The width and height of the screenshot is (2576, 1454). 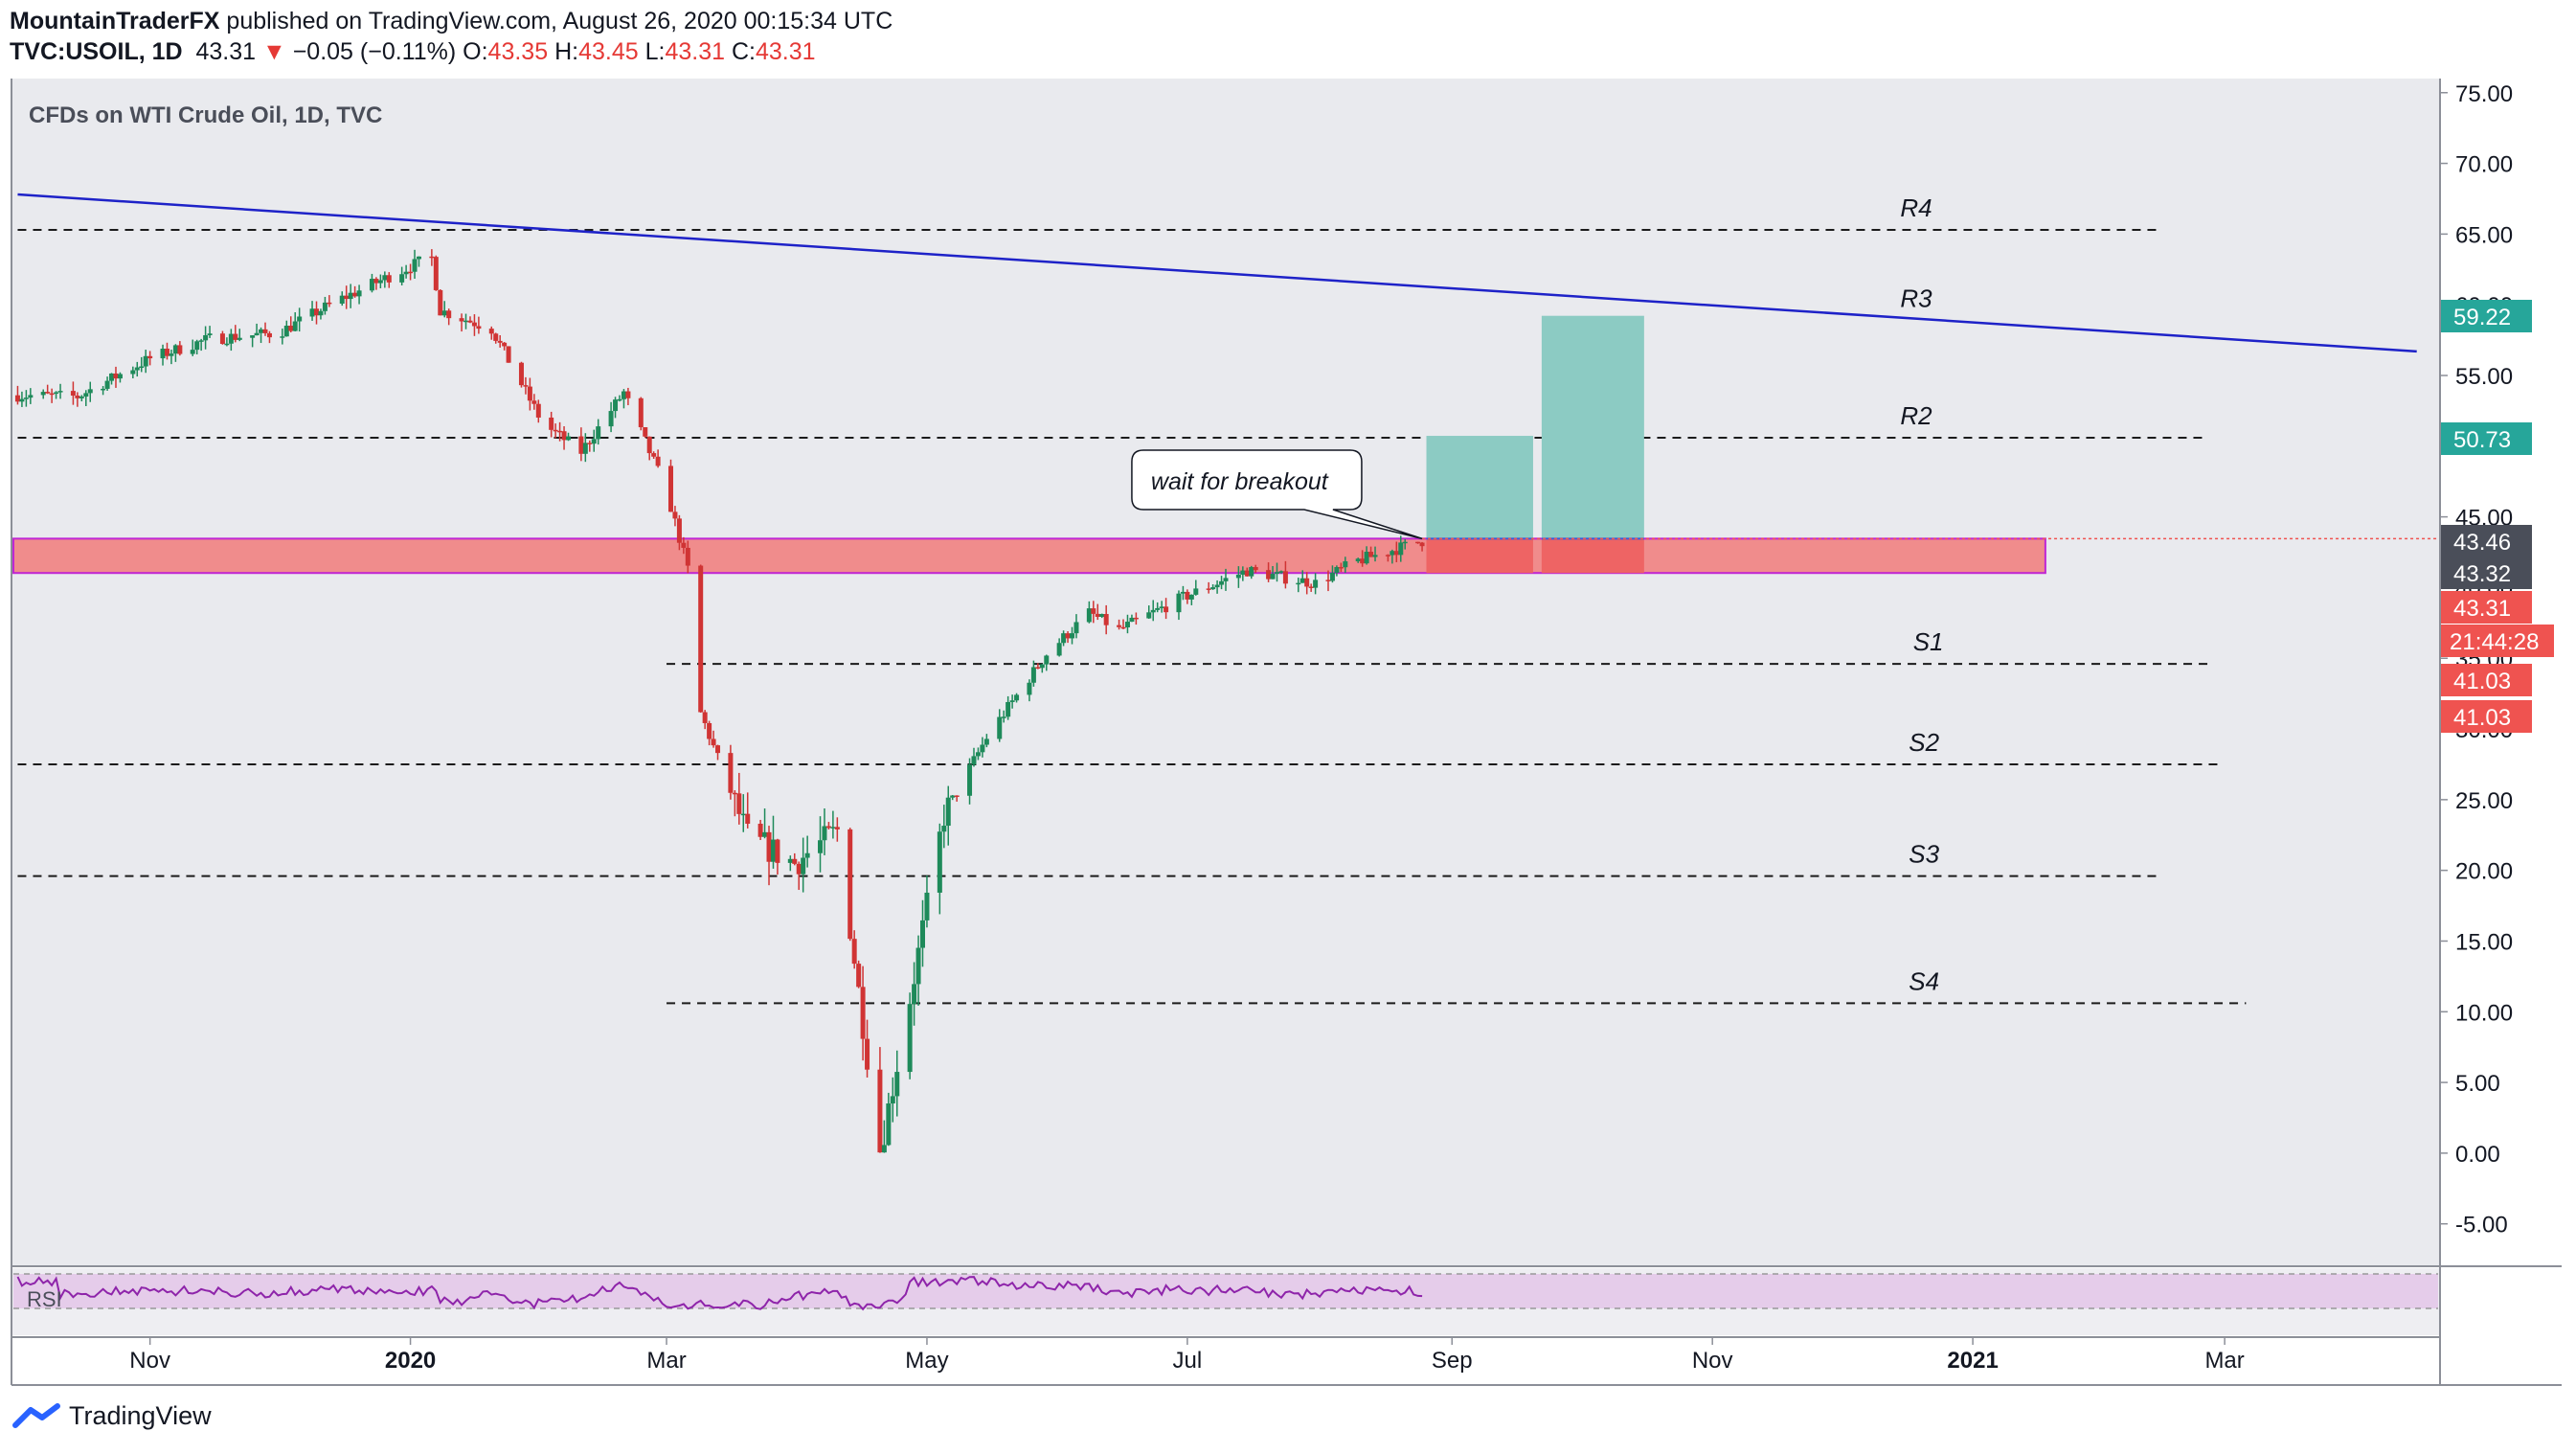 What do you see at coordinates (743, 52) in the screenshot?
I see `close-label: C:` at bounding box center [743, 52].